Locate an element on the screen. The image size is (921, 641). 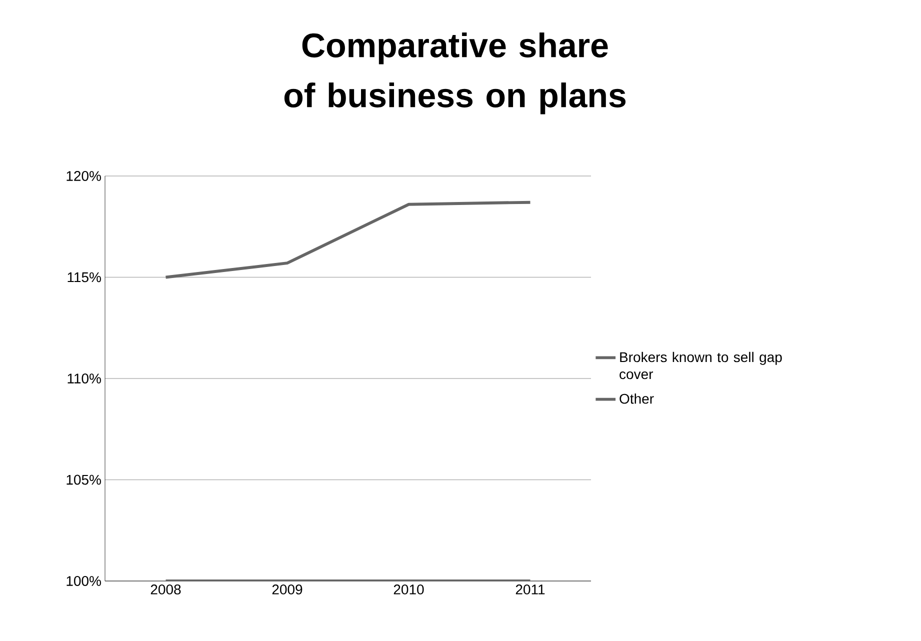
chart-title: Comparative share of business on plans is located at coordinates (455, 73).